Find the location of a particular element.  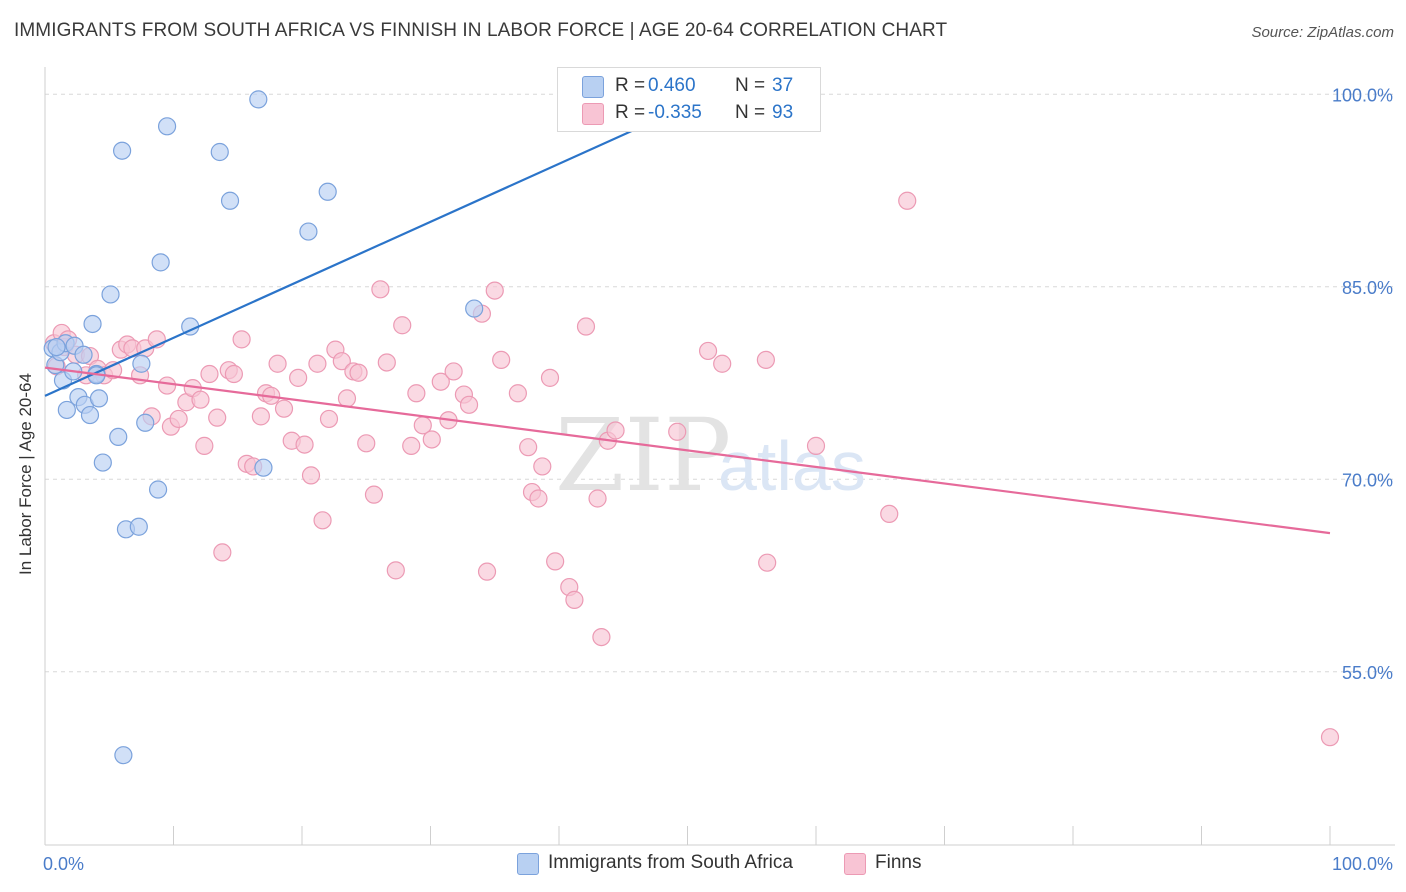

stats-legend: R = 0.460 N = 37 R = -0.335 N = 93 is located at coordinates (689, 99).